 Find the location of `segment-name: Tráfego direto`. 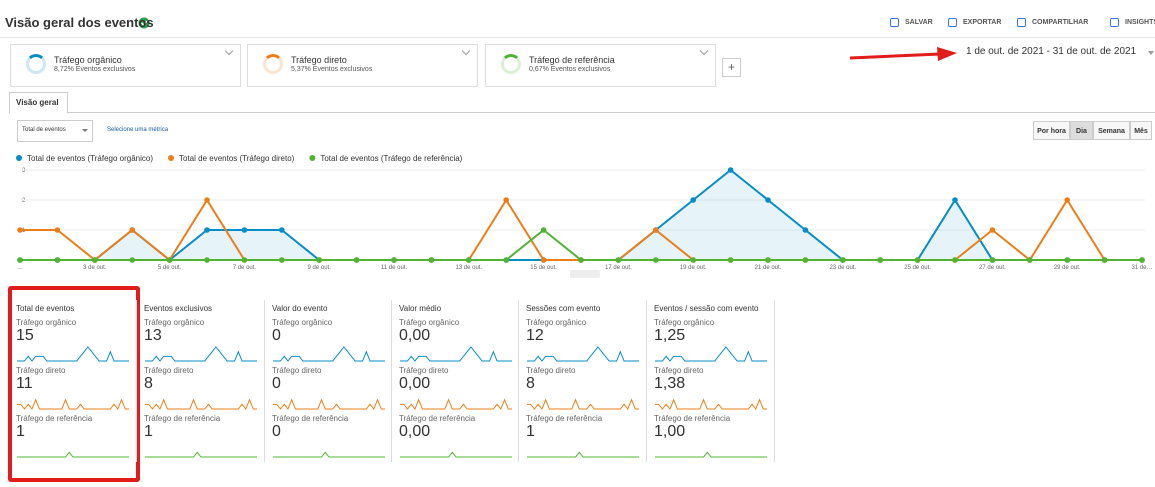

segment-name: Tráfego direto is located at coordinates (319, 60).